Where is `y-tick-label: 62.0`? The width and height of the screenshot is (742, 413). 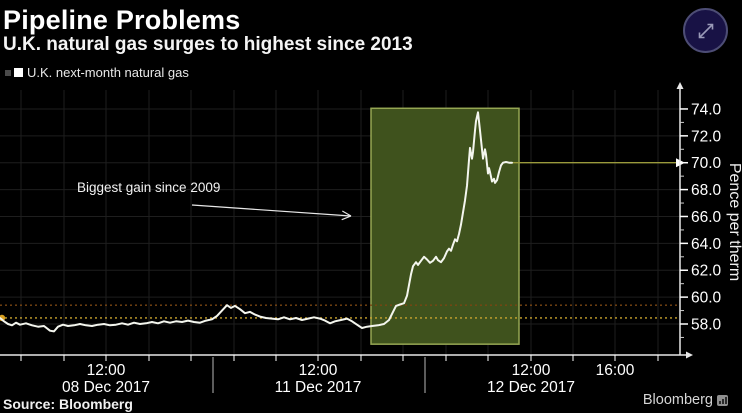 y-tick-label: 62.0 is located at coordinates (706, 271).